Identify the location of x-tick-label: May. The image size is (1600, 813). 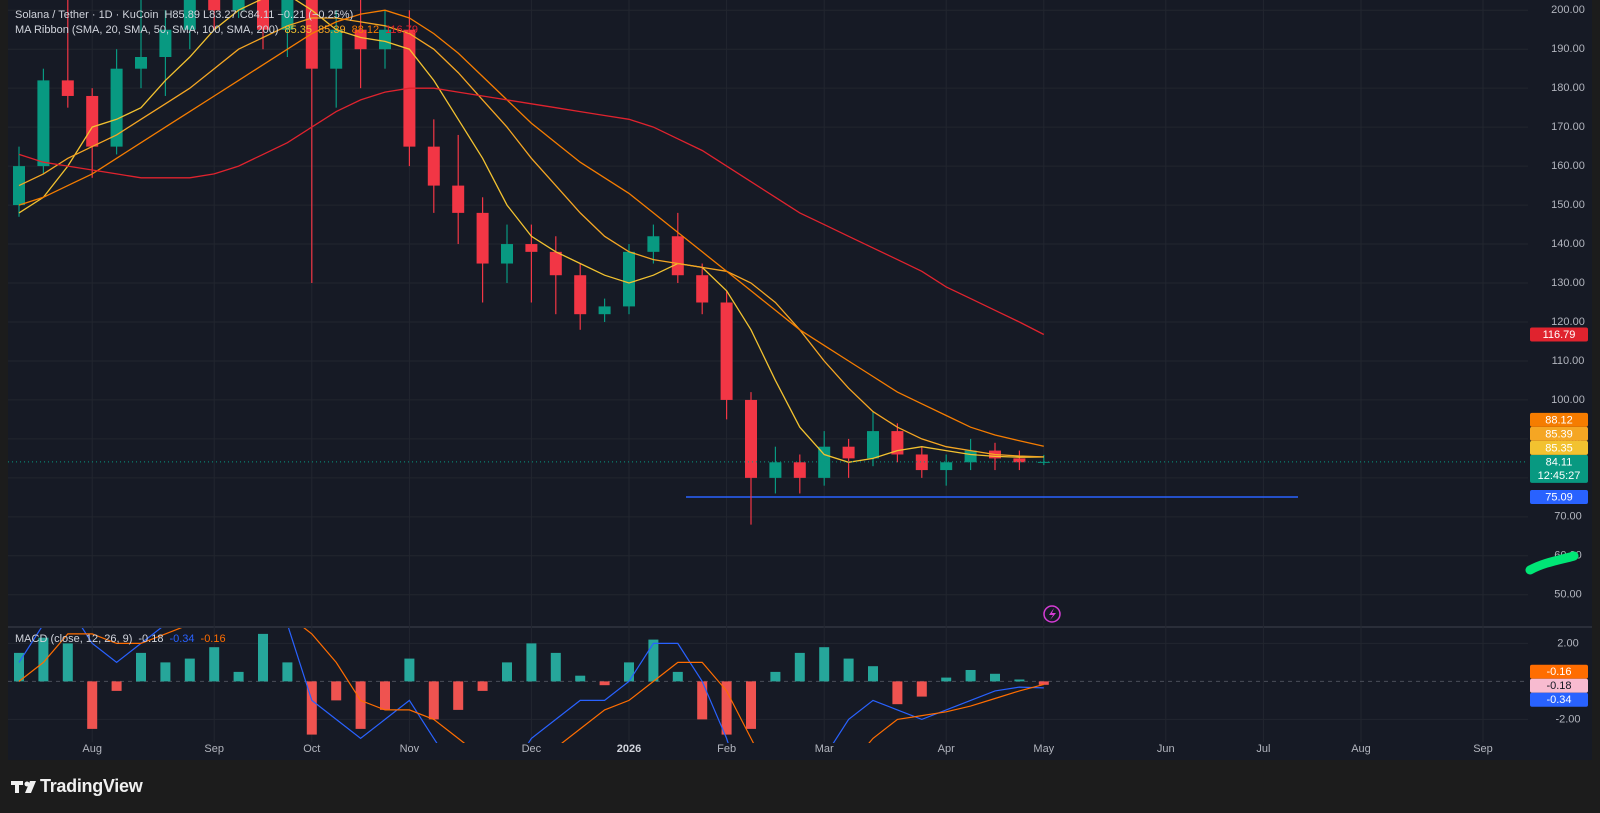
(1043, 749).